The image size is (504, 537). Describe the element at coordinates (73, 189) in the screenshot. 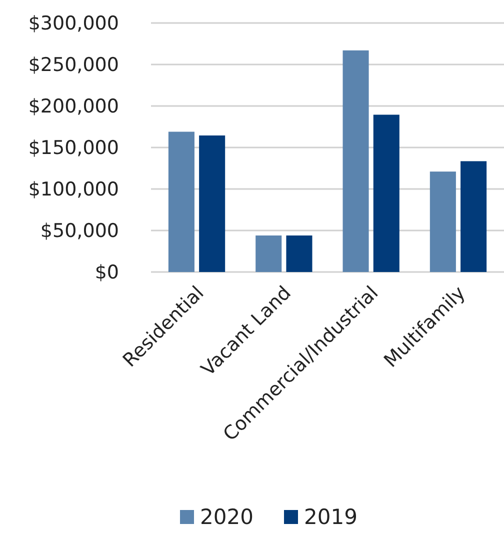

I see `y-tick-label: $100,000` at that location.